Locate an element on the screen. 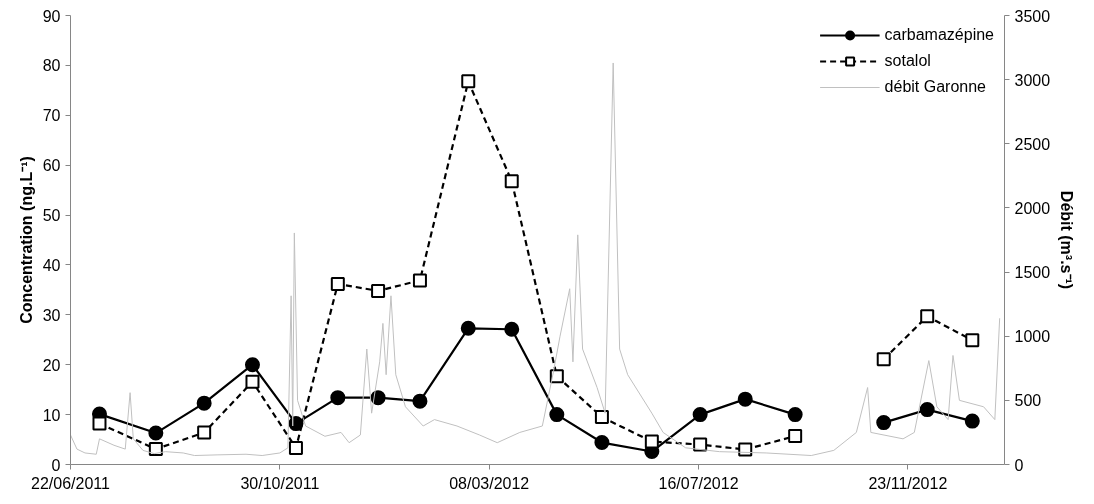 This screenshot has width=1094, height=504. y-tick-label: 80 is located at coordinates (51, 66).